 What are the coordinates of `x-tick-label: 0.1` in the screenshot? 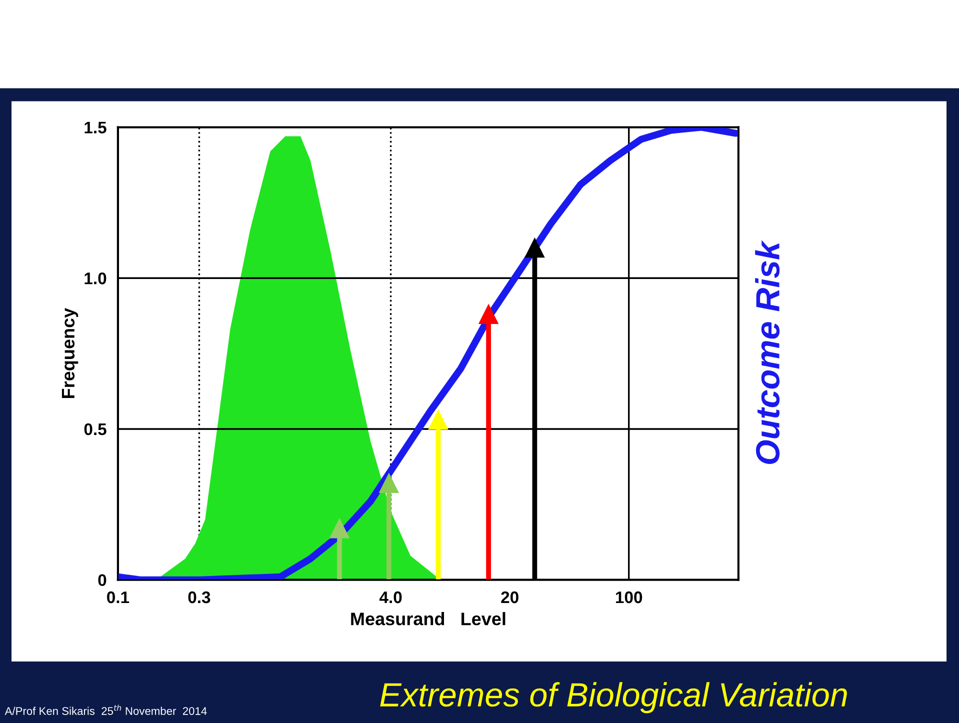 It's located at (118, 597).